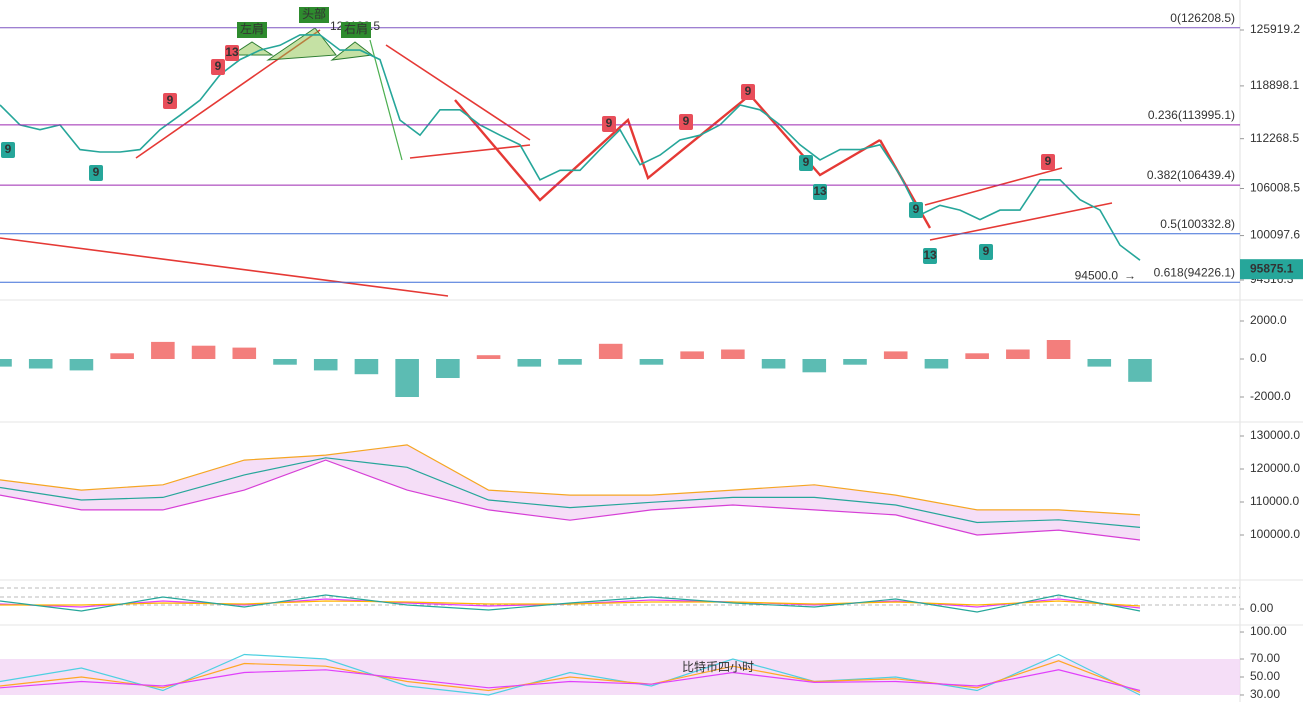 Image resolution: width=1303 pixels, height=702 pixels. I want to click on price-tag, so click(1271, 269).